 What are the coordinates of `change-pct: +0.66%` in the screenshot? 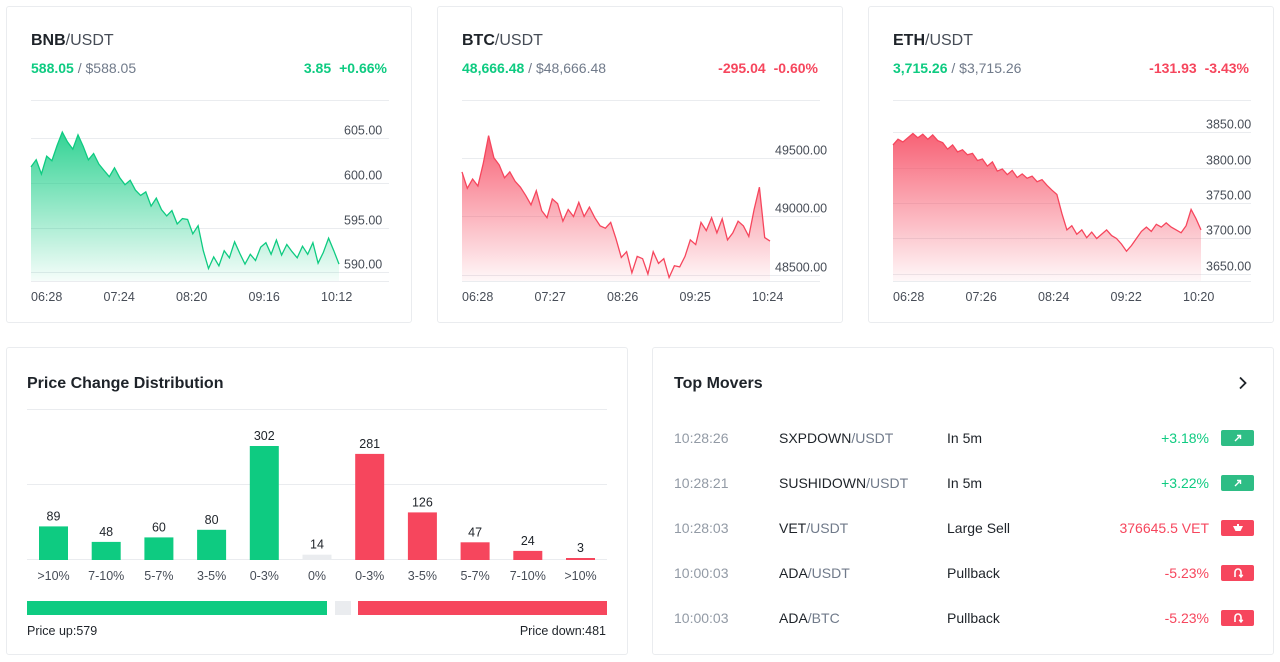 It's located at (363, 68).